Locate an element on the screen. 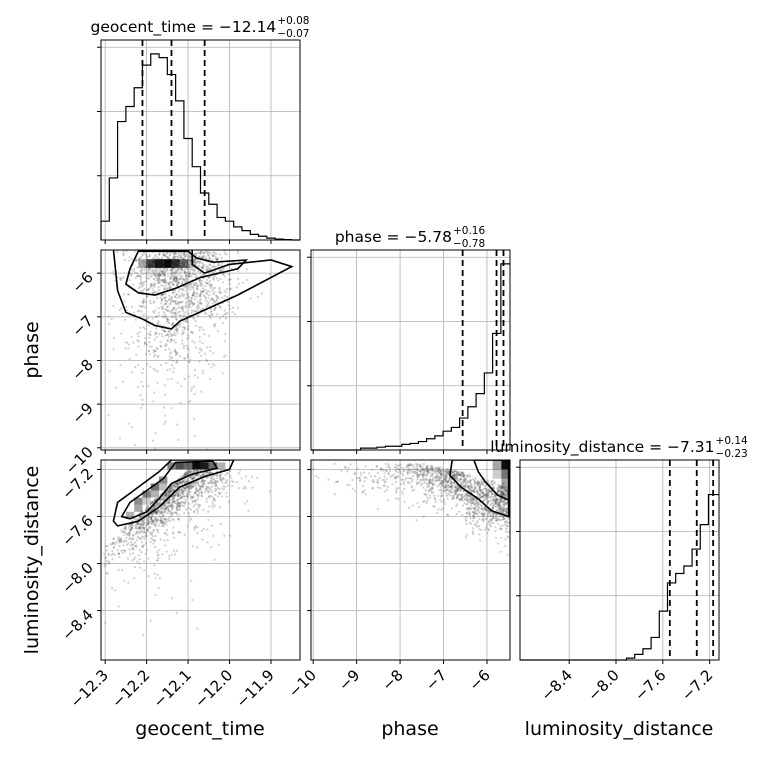 This screenshot has width=760, height=764. tick-label-x-geocent_time-2: −12.1 is located at coordinates (172, 688).